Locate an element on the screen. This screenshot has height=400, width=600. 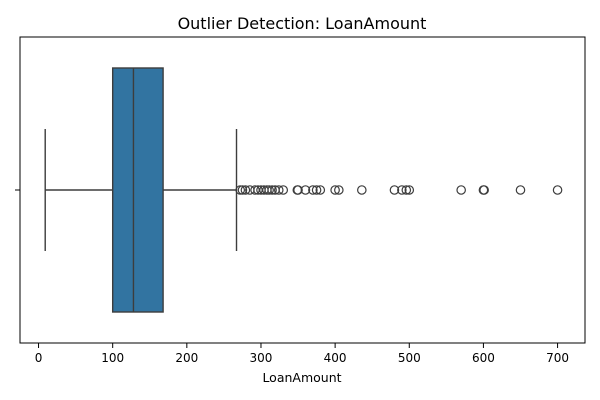
x-tick-label: 600 is located at coordinates (483, 358).